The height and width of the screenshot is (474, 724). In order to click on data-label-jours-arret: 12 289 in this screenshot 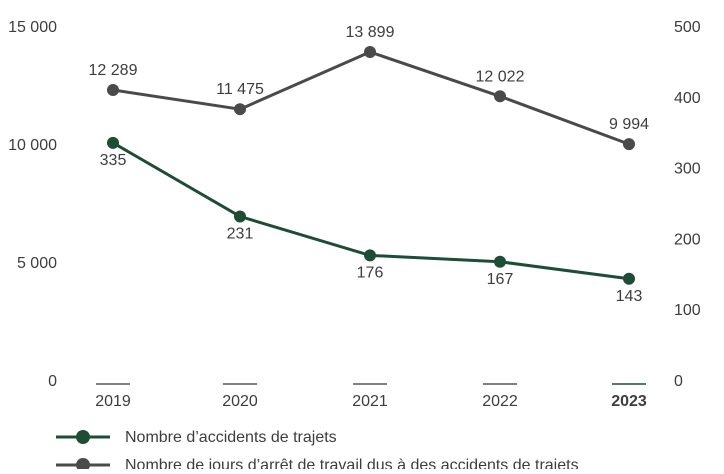, I will do `click(113, 70)`.